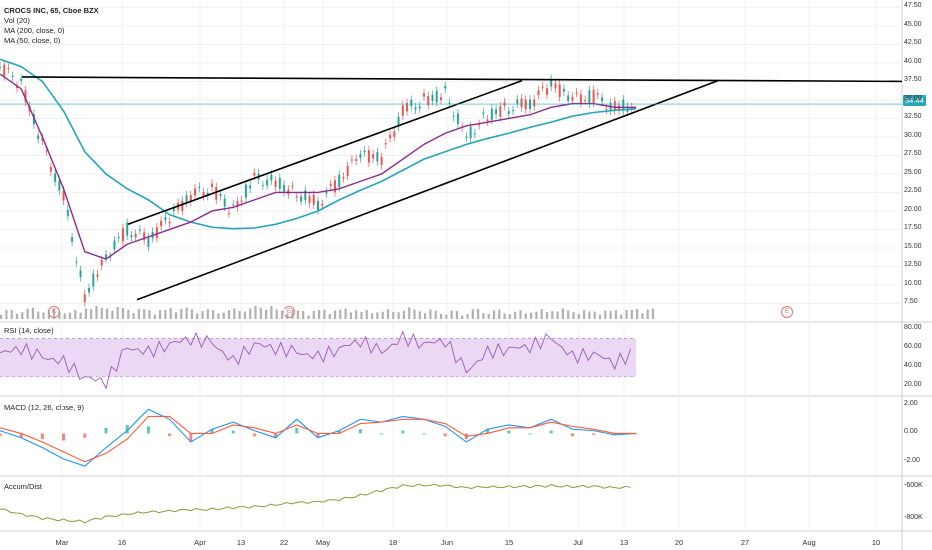 This screenshot has height=550, width=932. What do you see at coordinates (913, 327) in the screenshot?
I see `rsi-tick-label: 80.00` at bounding box center [913, 327].